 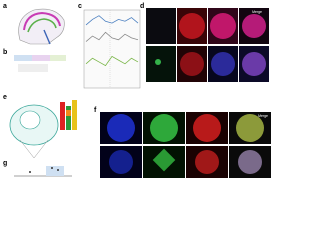 What do you see at coordinates (5, 97) in the screenshot?
I see `panel-label: e` at bounding box center [5, 97].